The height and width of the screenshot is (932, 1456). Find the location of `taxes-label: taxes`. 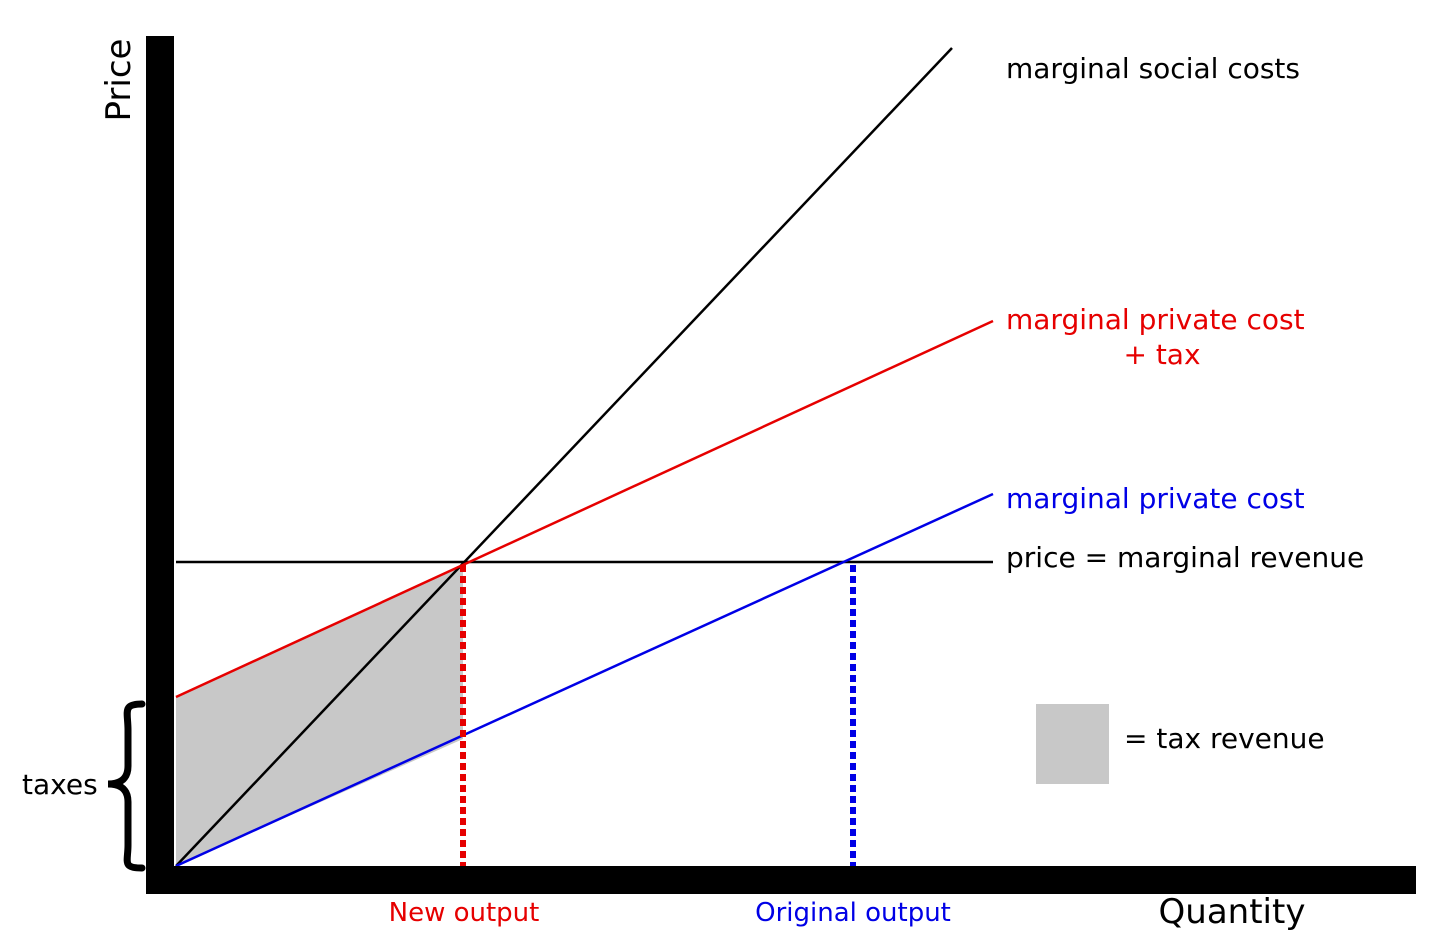

taxes-label: taxes is located at coordinates (60, 784).